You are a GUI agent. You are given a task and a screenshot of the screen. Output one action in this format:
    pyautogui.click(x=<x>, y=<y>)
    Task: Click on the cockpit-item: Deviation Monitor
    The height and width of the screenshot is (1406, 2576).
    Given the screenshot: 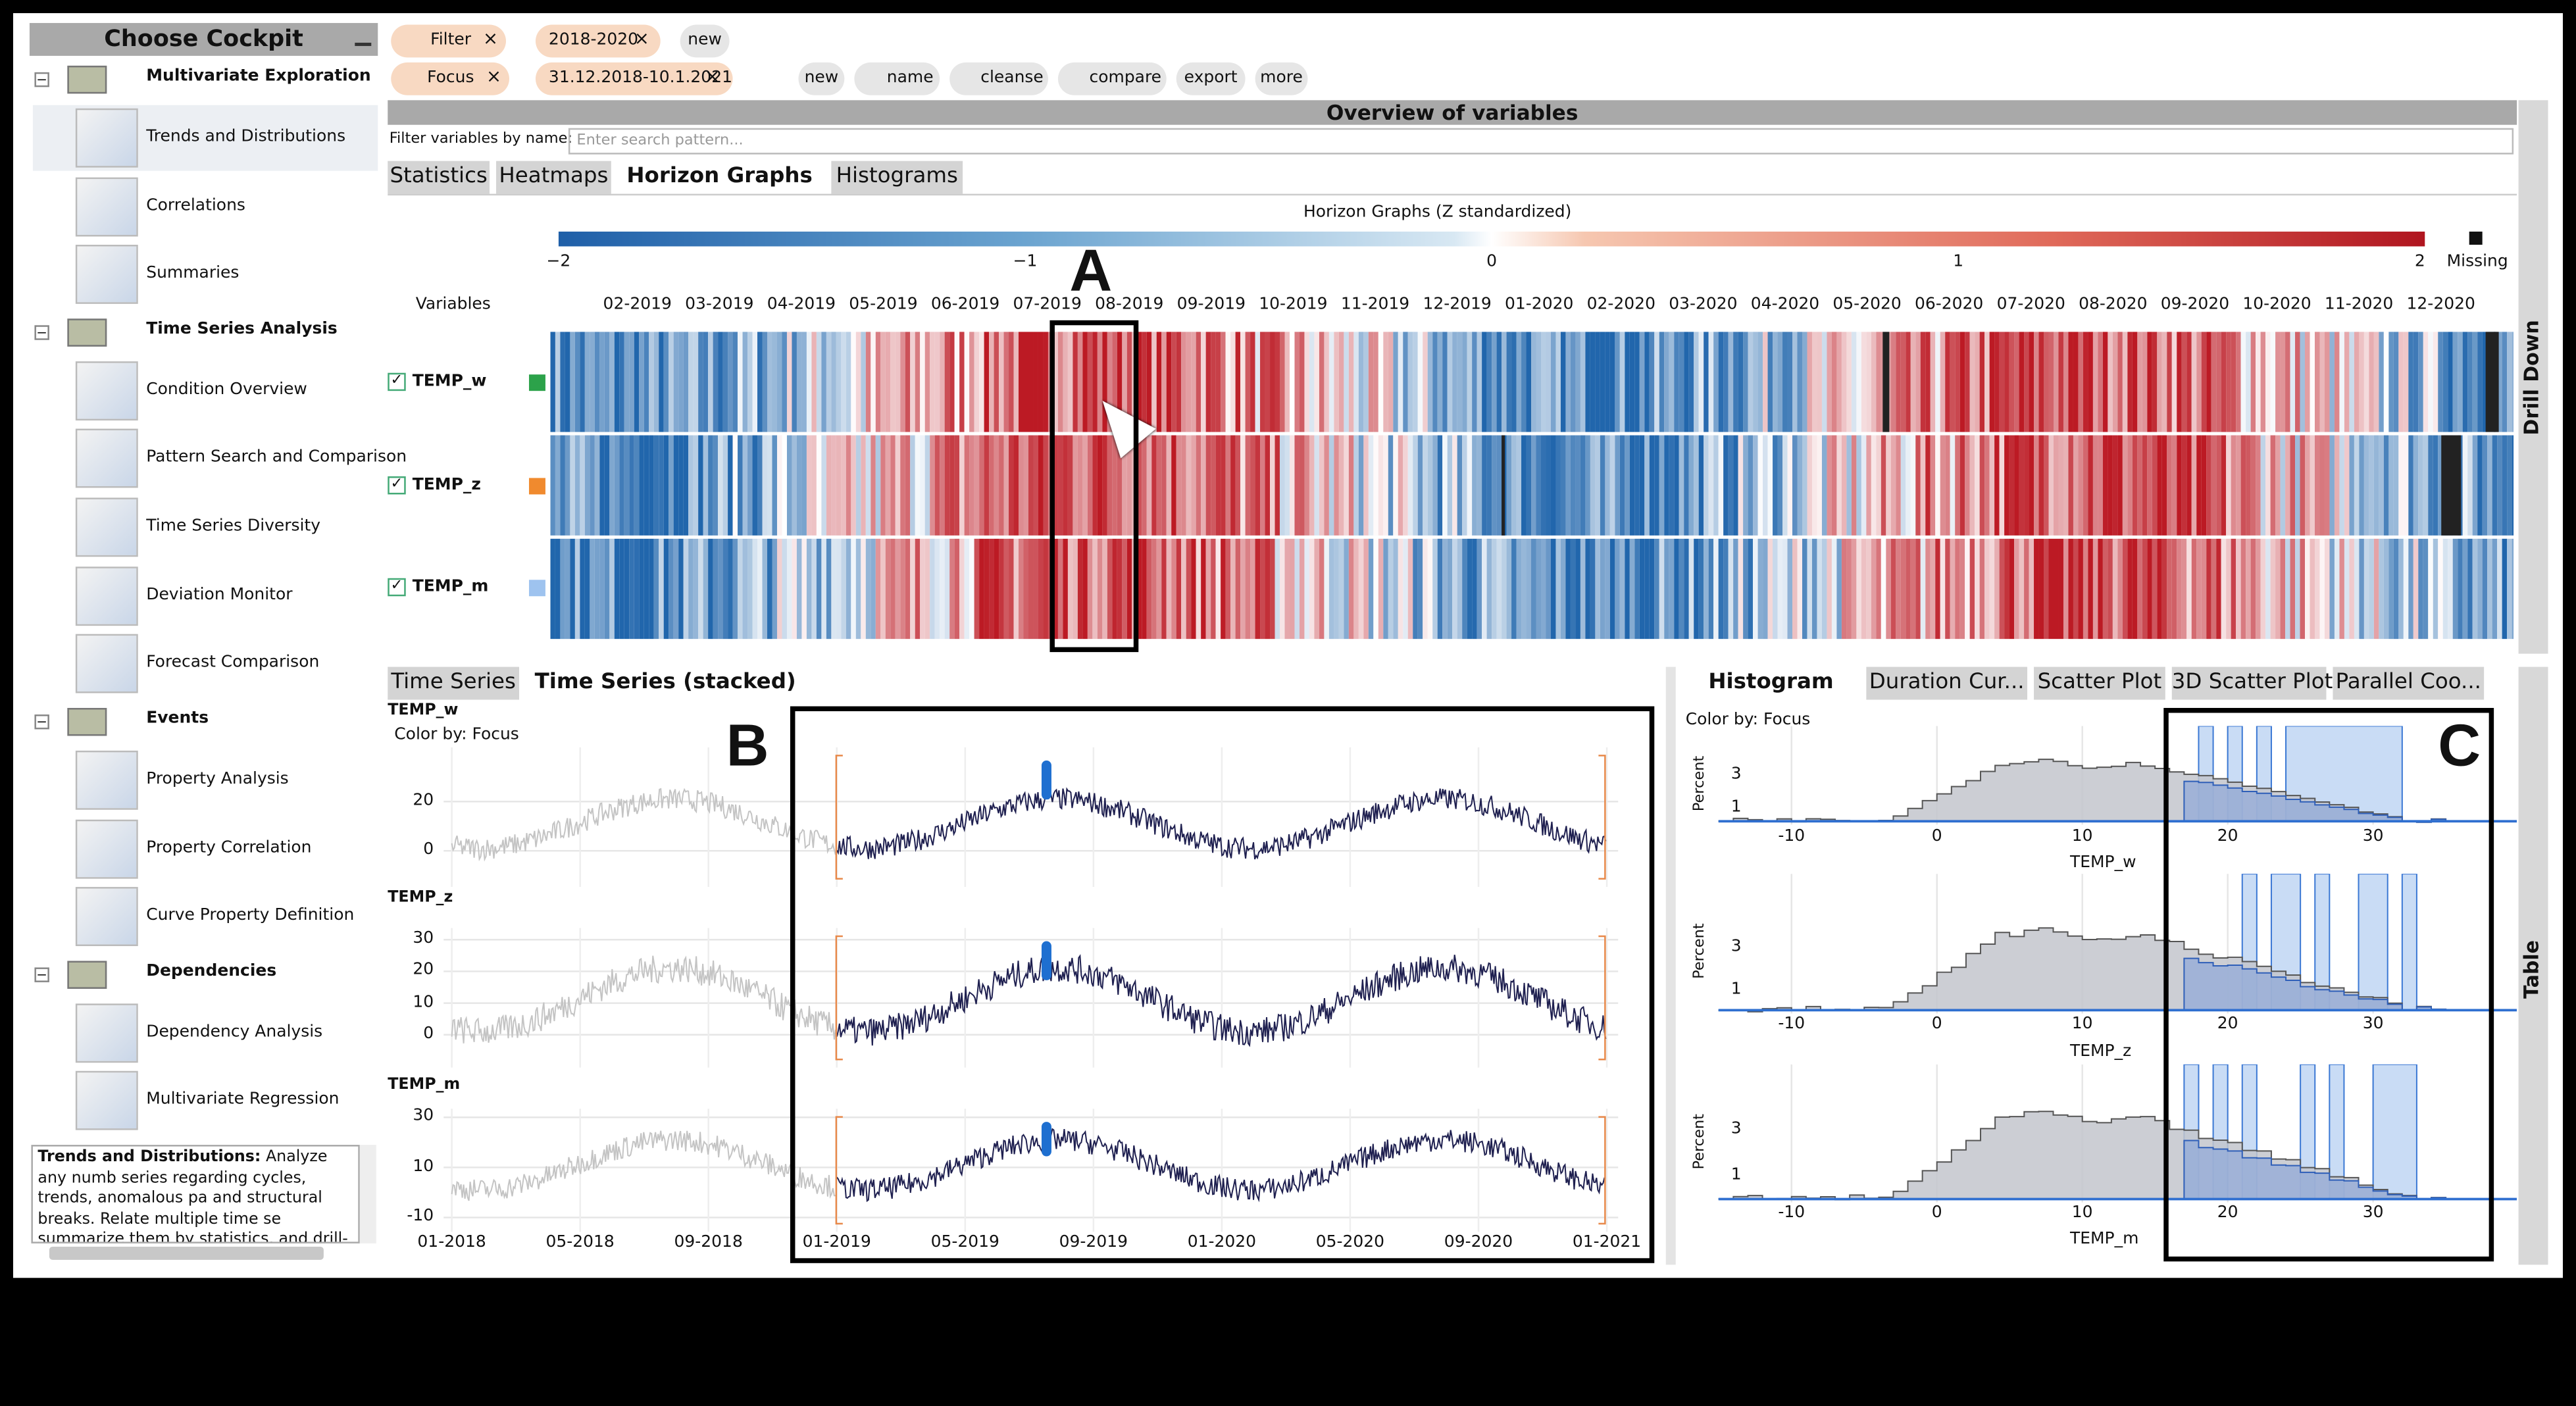 What is the action you would take?
    pyautogui.click(x=219, y=595)
    